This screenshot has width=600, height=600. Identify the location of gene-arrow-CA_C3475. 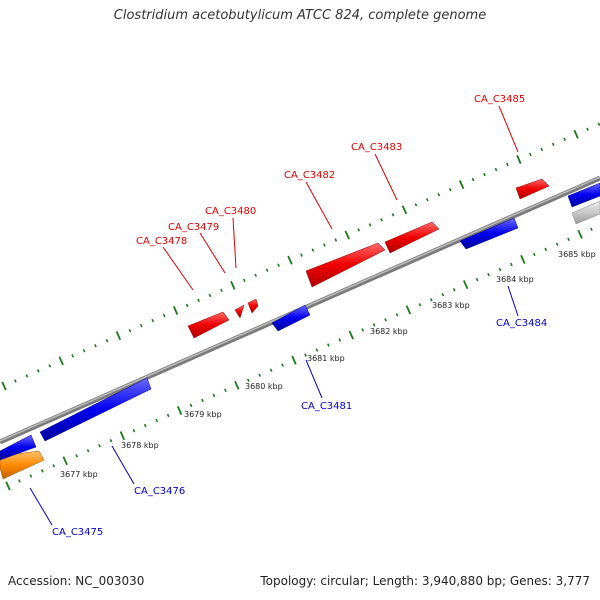
(22, 465).